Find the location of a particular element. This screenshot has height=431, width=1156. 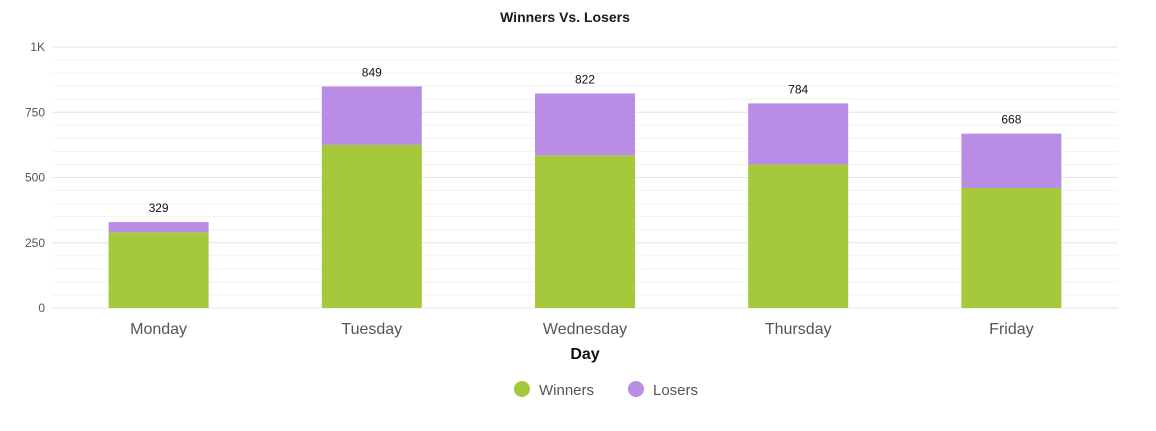

x-tick-label: Monday is located at coordinates (158, 329).